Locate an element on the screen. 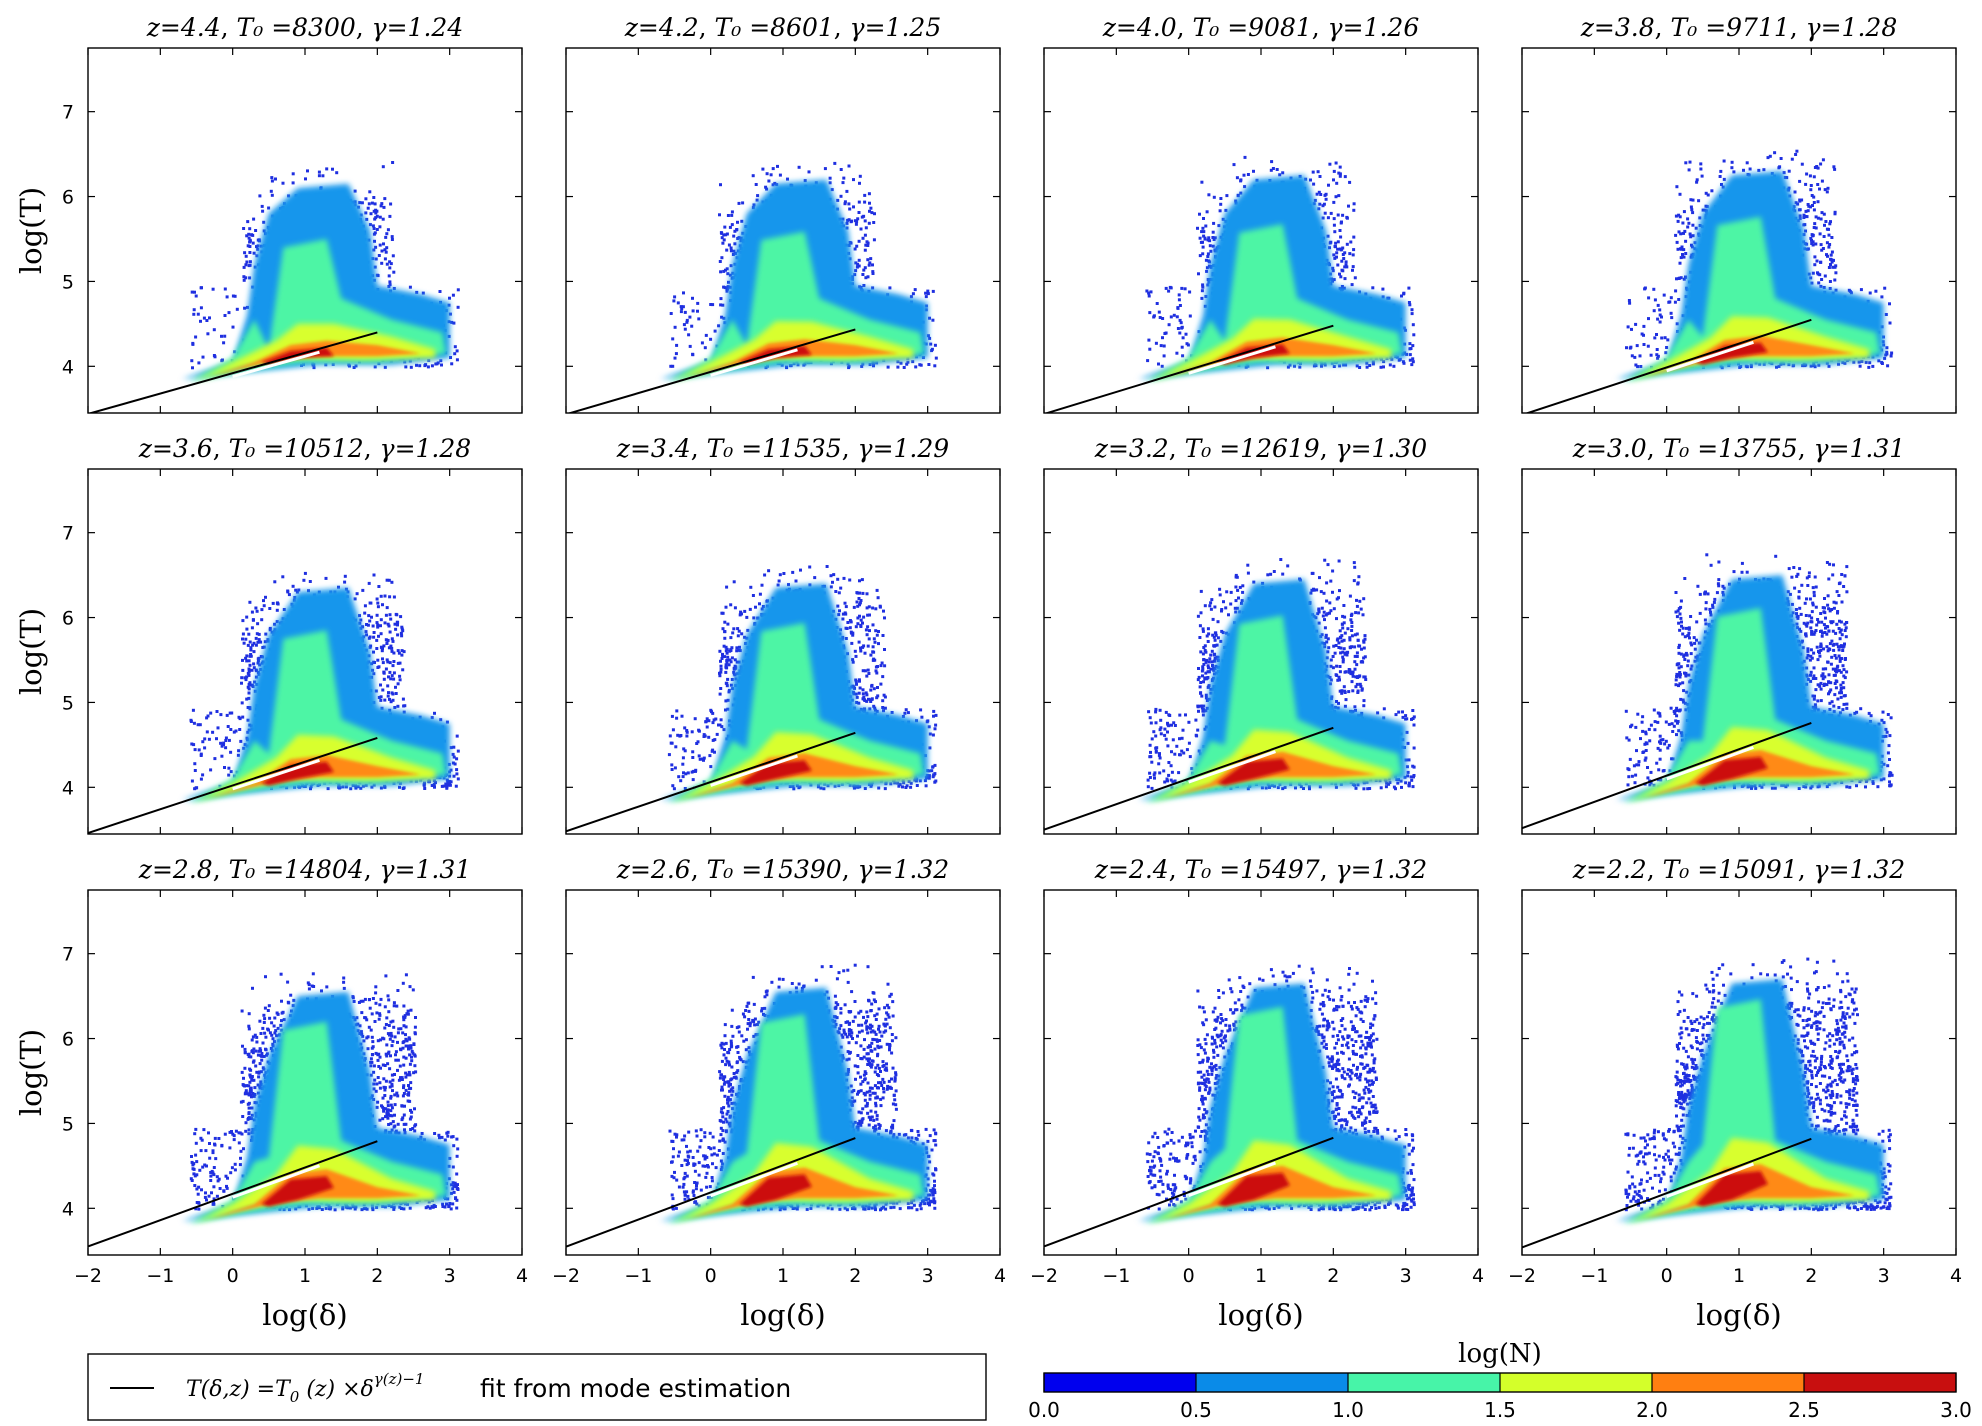  panel-title: z=3.2, T₀ =12619, γ=1.30 is located at coordinates (1260, 448).